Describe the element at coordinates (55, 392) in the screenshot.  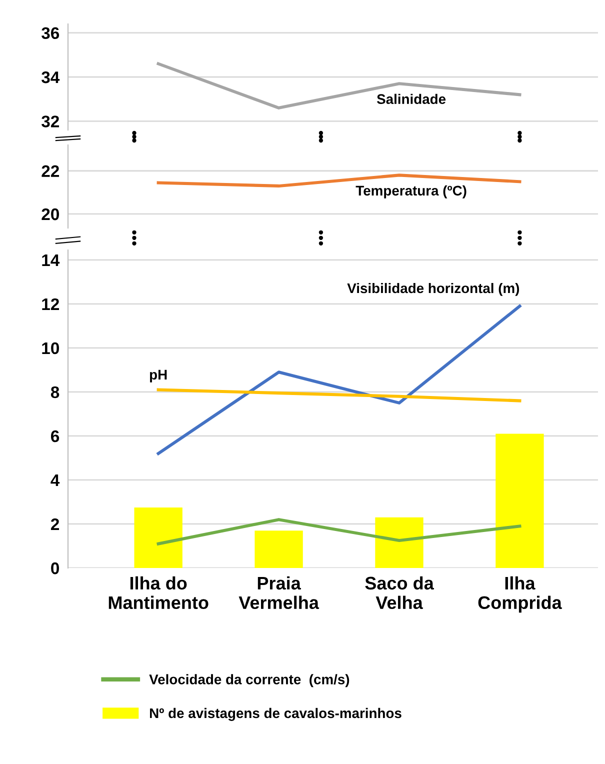
I see `y-tick-label: 8` at that location.